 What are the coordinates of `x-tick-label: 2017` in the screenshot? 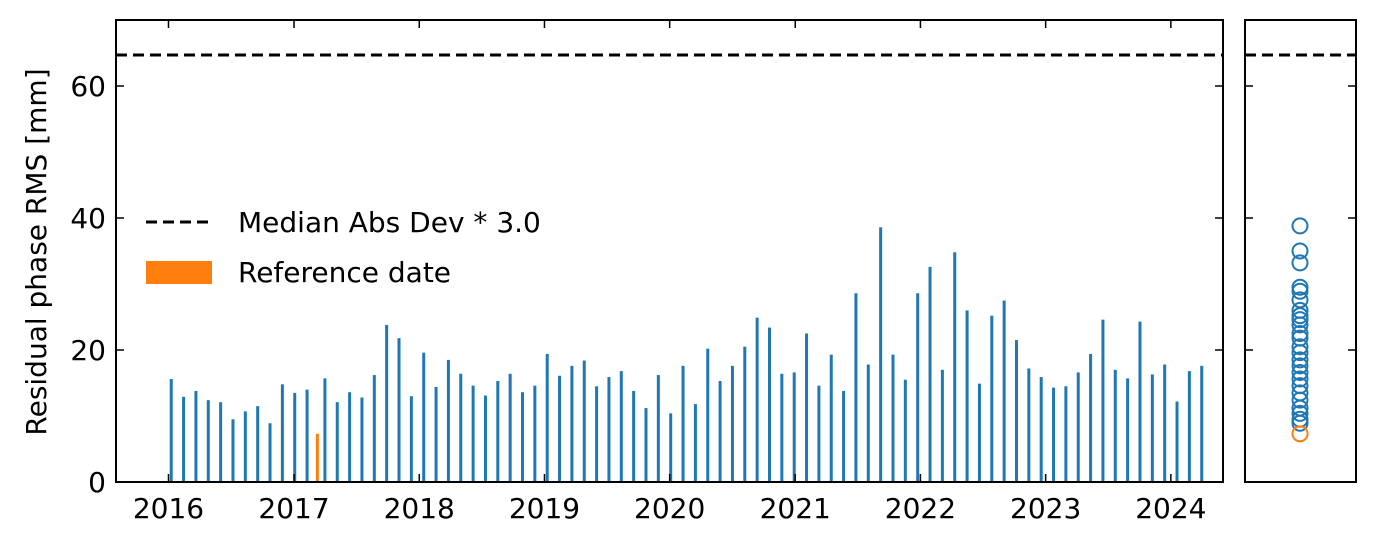 It's located at (293, 508).